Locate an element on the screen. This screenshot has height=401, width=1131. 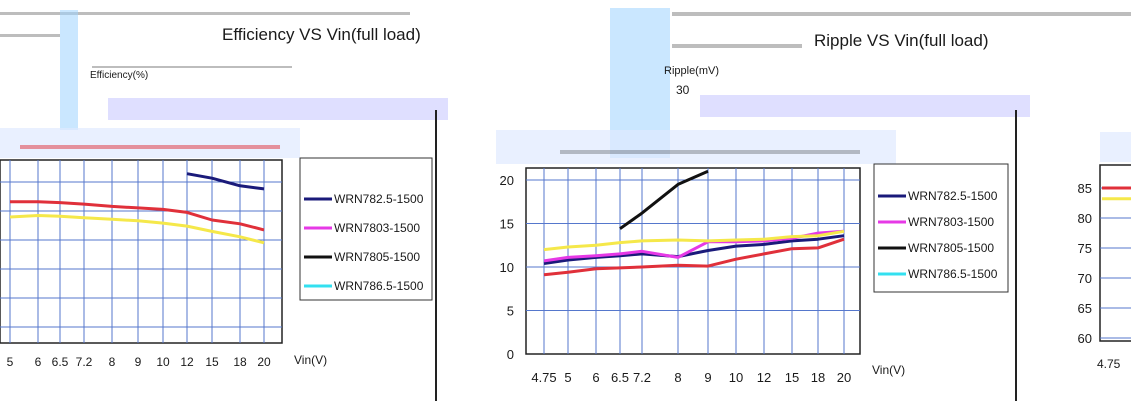
eff-x-tick-2: 6.5 is located at coordinates (60, 362).